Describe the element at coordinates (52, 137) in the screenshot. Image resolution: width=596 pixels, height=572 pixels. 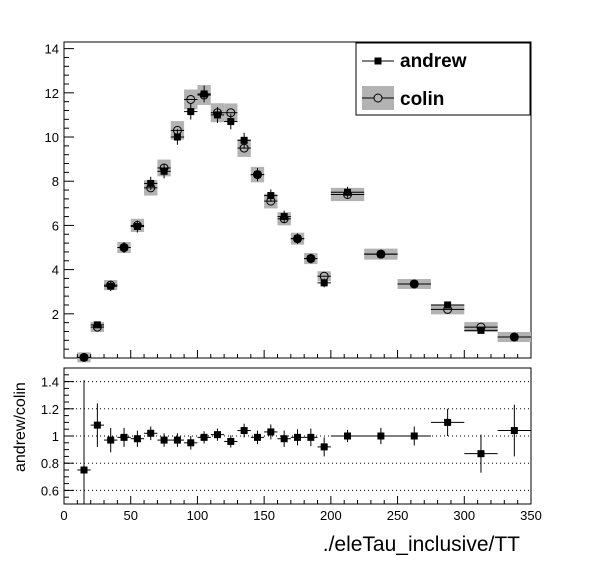
I see `main-y-tick-label: 10` at that location.